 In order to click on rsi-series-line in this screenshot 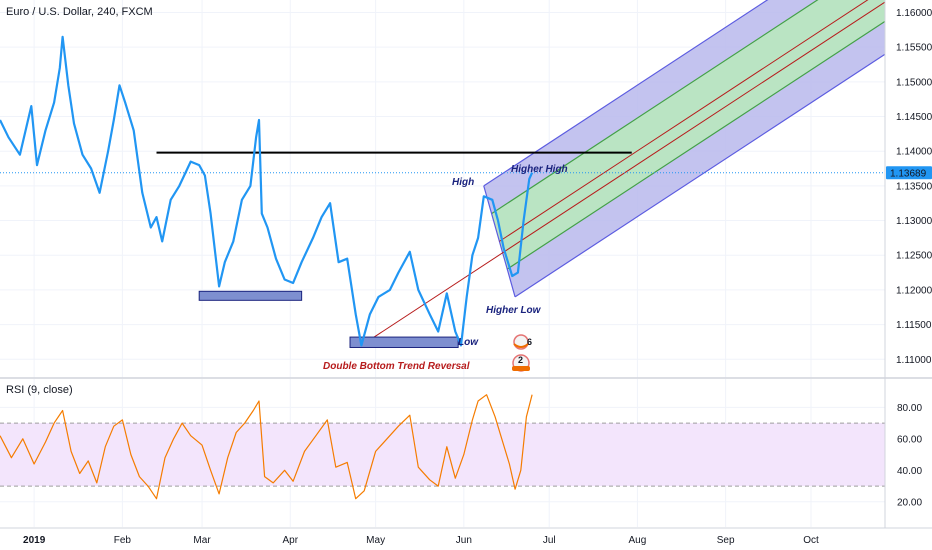, I will do `click(266, 447)`.